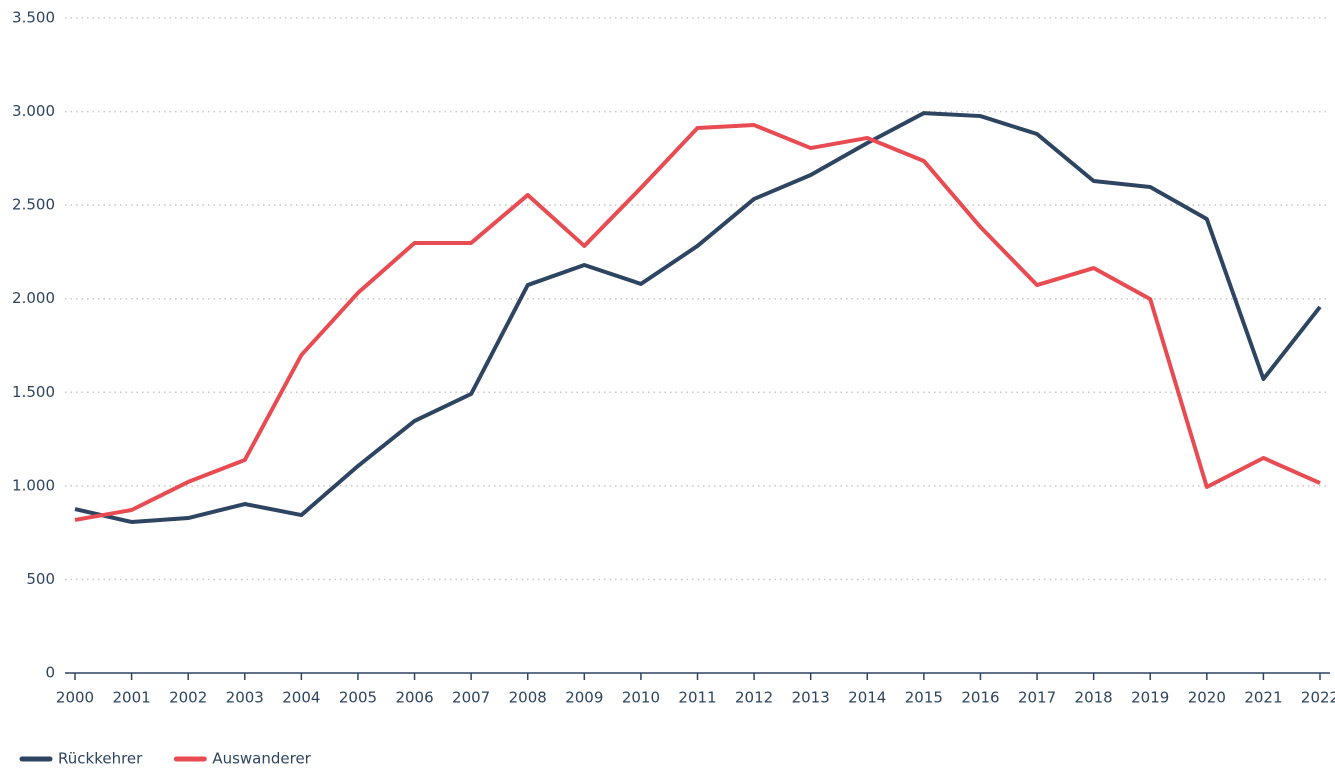  Describe the element at coordinates (261, 759) in the screenshot. I see `legend-label: Auswanderer` at that location.